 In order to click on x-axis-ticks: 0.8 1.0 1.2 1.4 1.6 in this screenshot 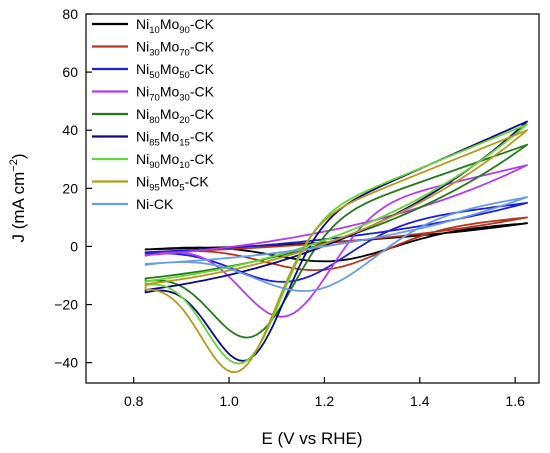, I will do `click(324, 393)`.